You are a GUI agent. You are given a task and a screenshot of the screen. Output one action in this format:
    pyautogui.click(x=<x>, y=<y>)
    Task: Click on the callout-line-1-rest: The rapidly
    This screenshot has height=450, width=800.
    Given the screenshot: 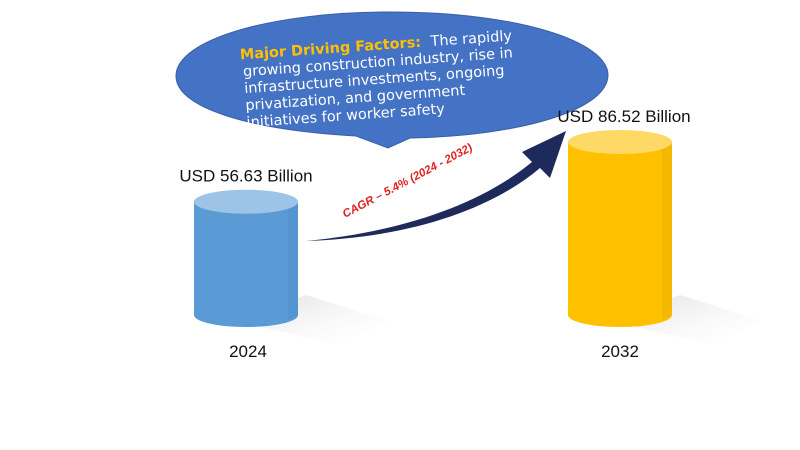 What is the action you would take?
    pyautogui.click(x=471, y=39)
    